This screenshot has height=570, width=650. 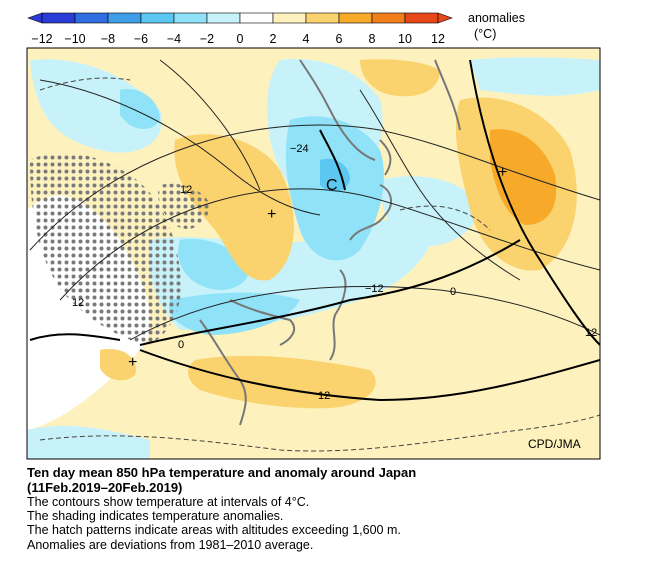 What do you see at coordinates (140, 109) in the screenshot?
I see `cold-anomaly-mongolia` at bounding box center [140, 109].